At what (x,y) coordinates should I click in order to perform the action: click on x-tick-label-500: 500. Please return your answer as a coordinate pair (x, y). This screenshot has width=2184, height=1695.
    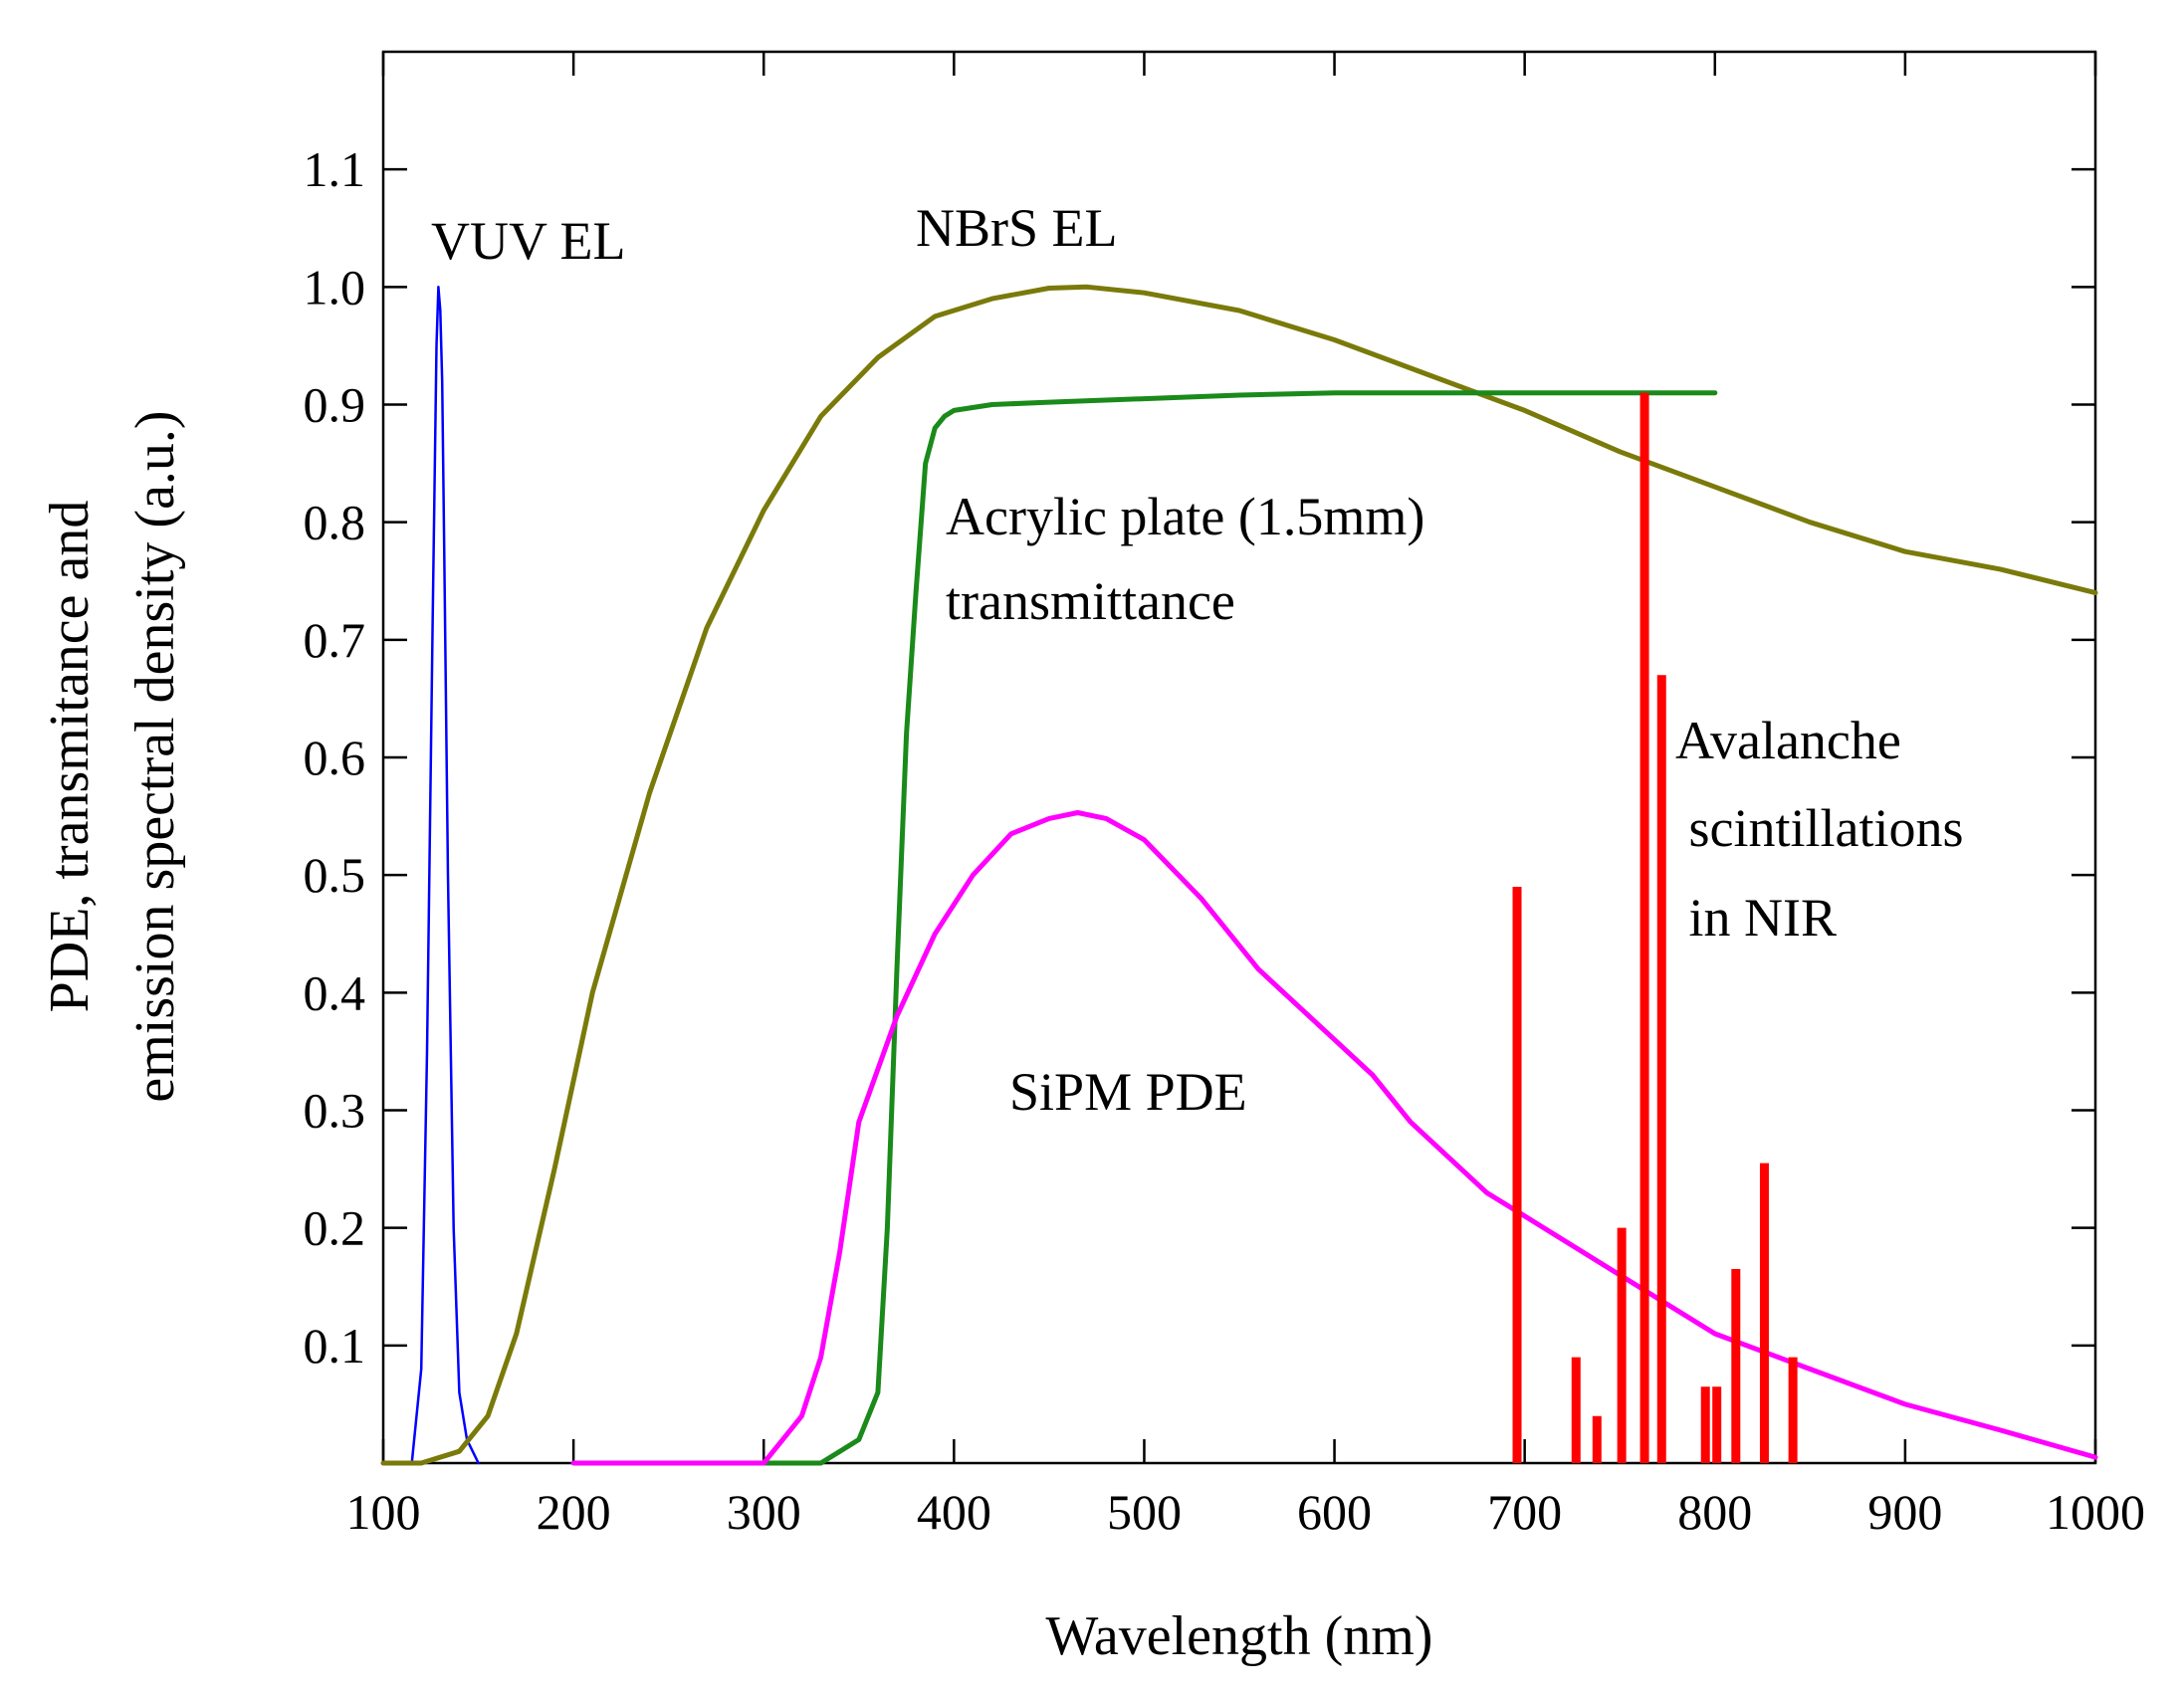
    Looking at the image, I should click on (1144, 1512).